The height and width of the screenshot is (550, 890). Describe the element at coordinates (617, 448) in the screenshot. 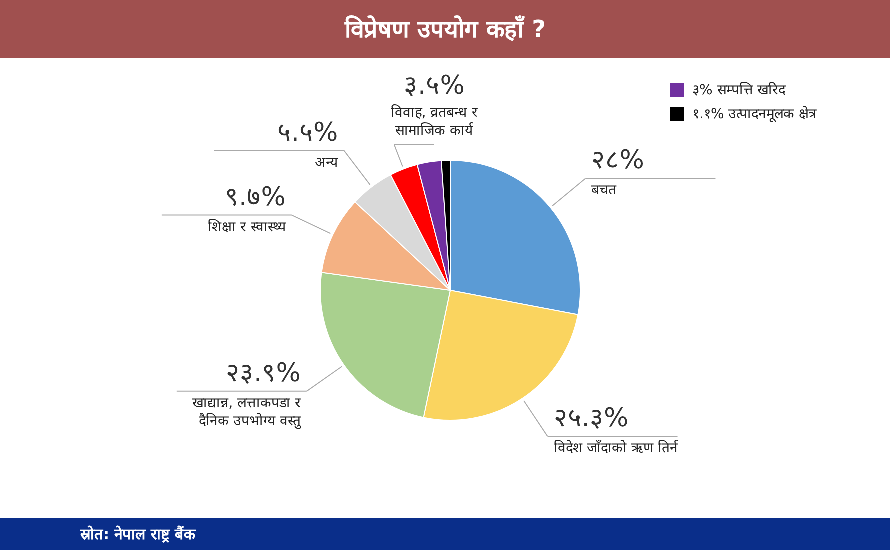

I see `slice-label: विदेश जाँदाको ऋण तिर्न` at that location.